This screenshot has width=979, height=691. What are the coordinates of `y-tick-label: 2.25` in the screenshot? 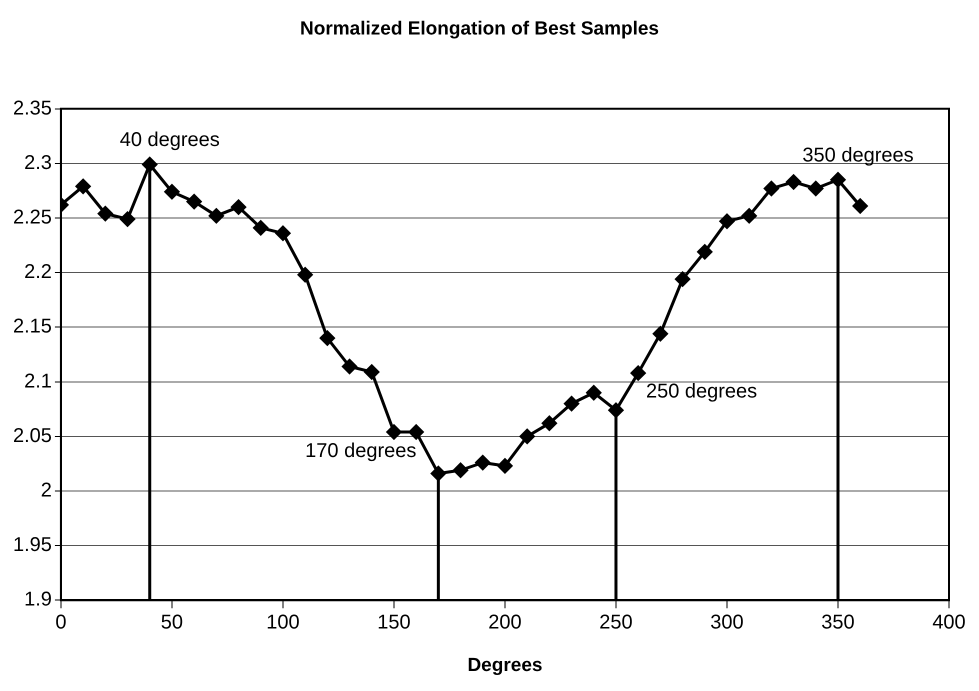 It's located at (32, 217).